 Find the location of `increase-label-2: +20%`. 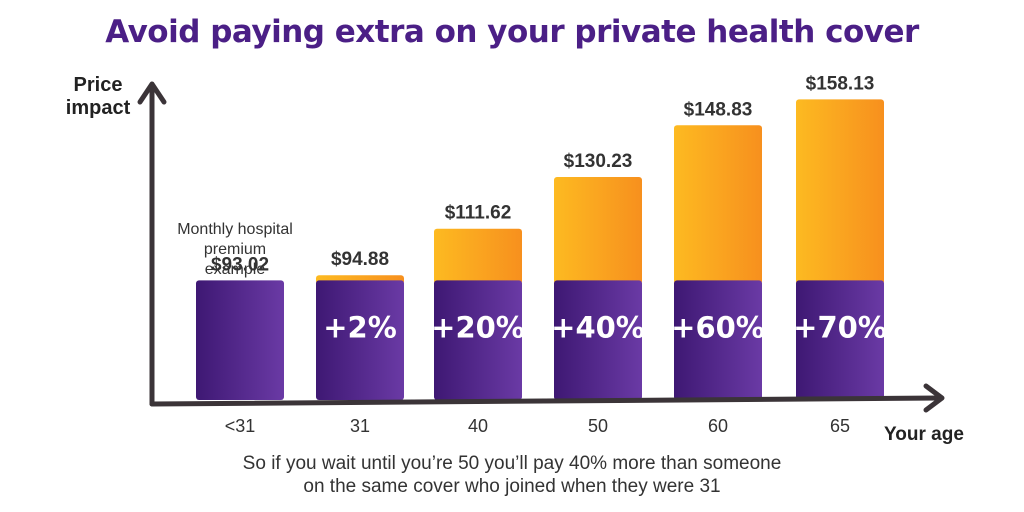

increase-label-2: +20% is located at coordinates (478, 327).